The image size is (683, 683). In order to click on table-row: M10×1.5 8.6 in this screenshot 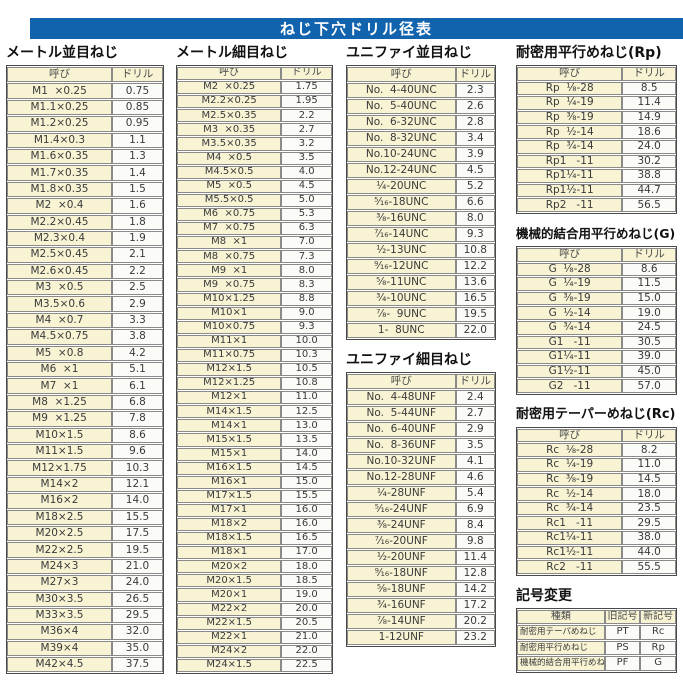, I will do `click(85, 435)`.